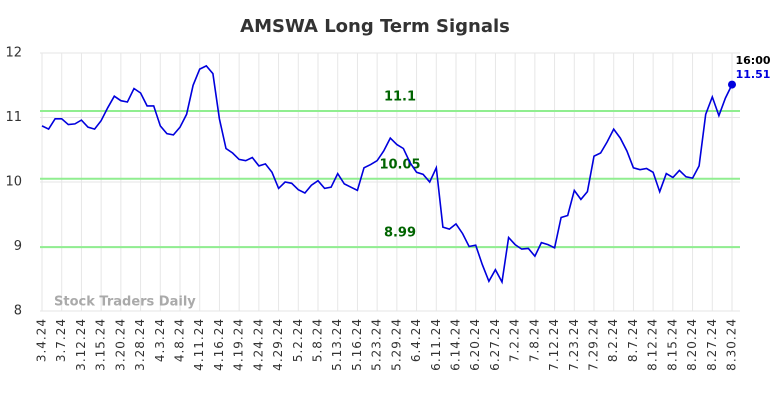 Image resolution: width=784 pixels, height=402 pixels. What do you see at coordinates (613, 340) in the screenshot?
I see `x-tick-label: 8.2.24` at bounding box center [613, 340].